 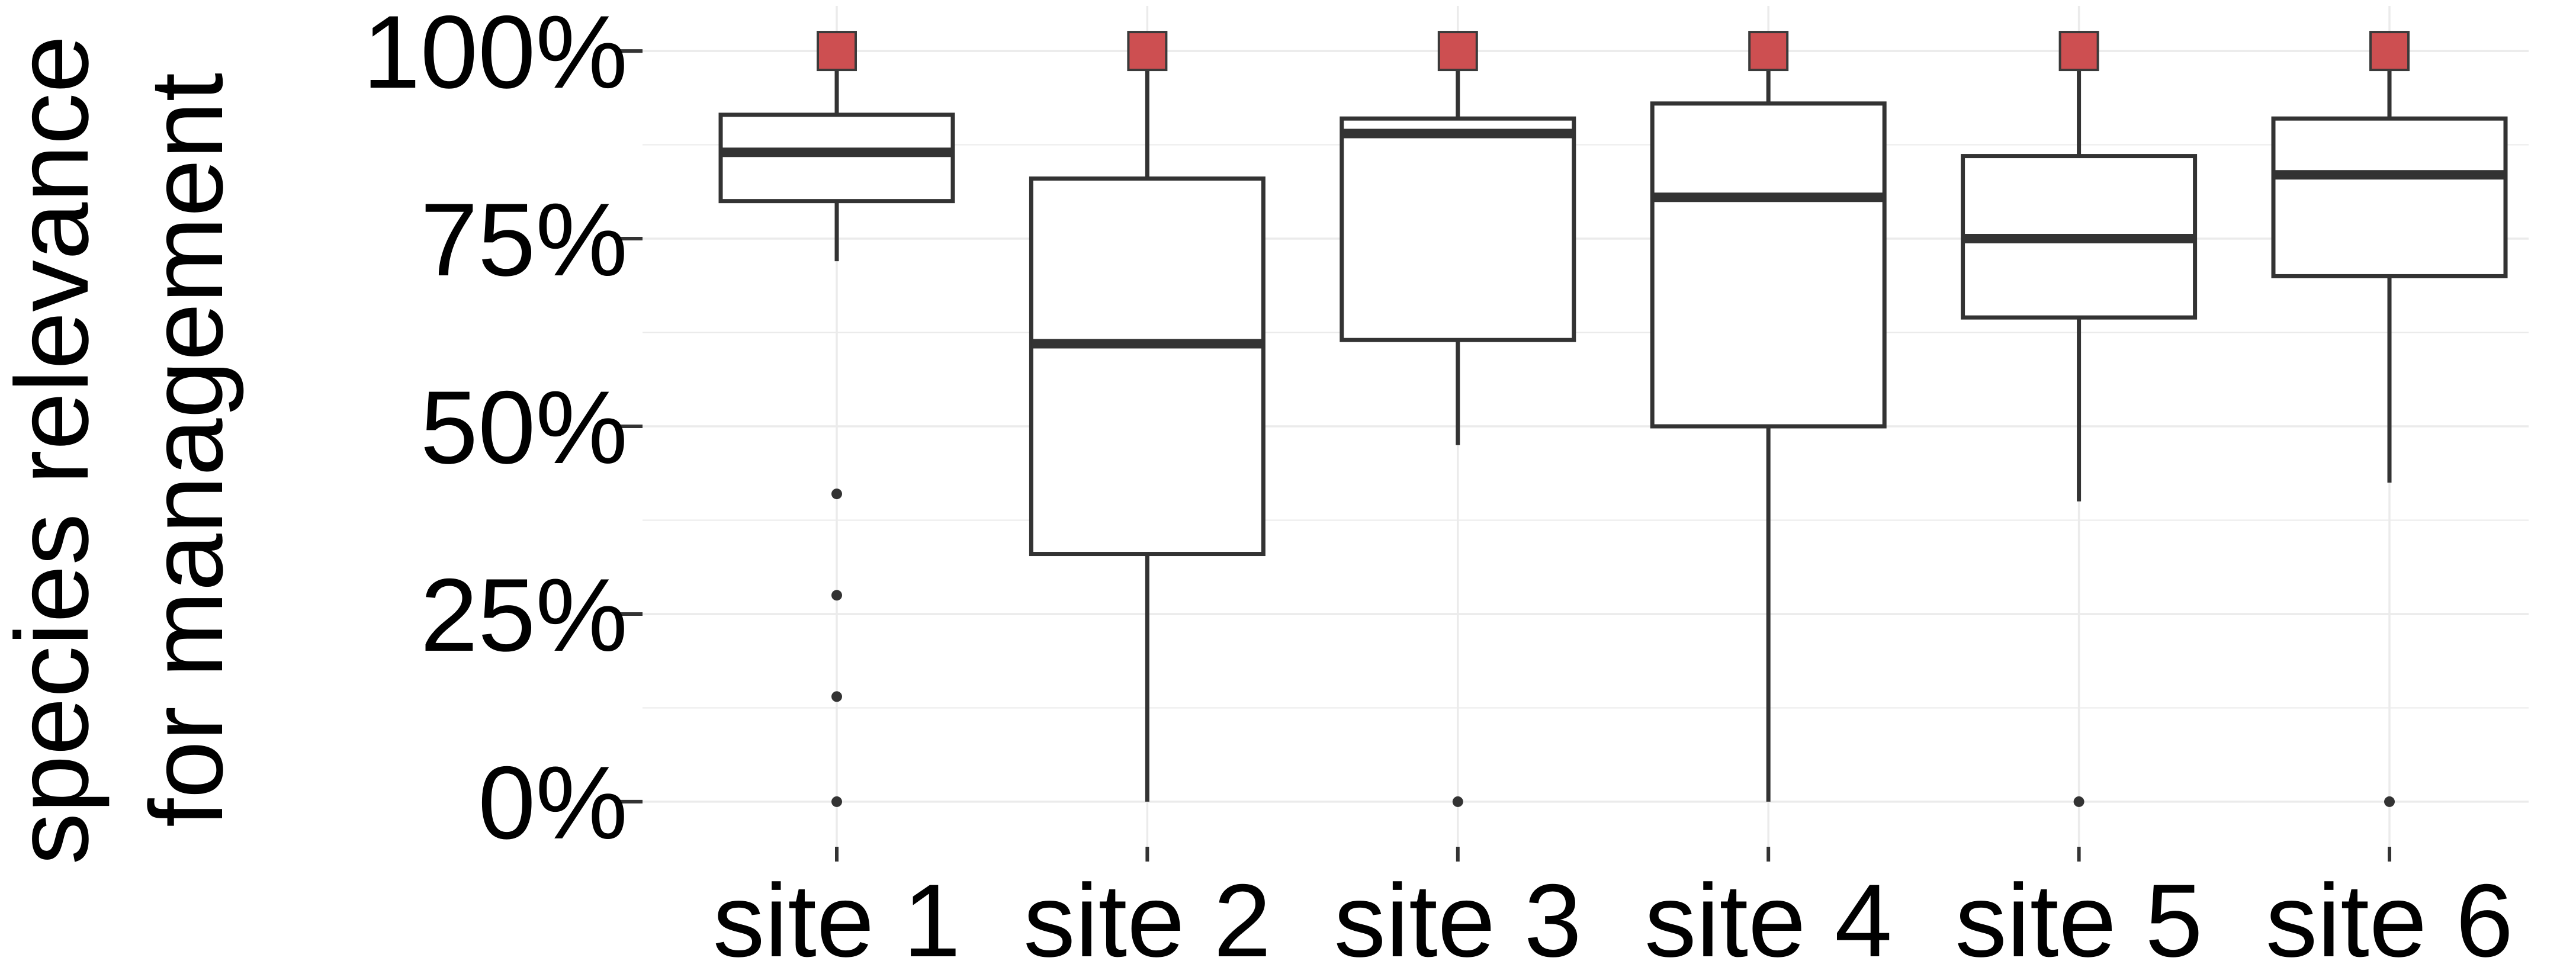 I want to click on x-tick-label: site 1, so click(x=837, y=920).